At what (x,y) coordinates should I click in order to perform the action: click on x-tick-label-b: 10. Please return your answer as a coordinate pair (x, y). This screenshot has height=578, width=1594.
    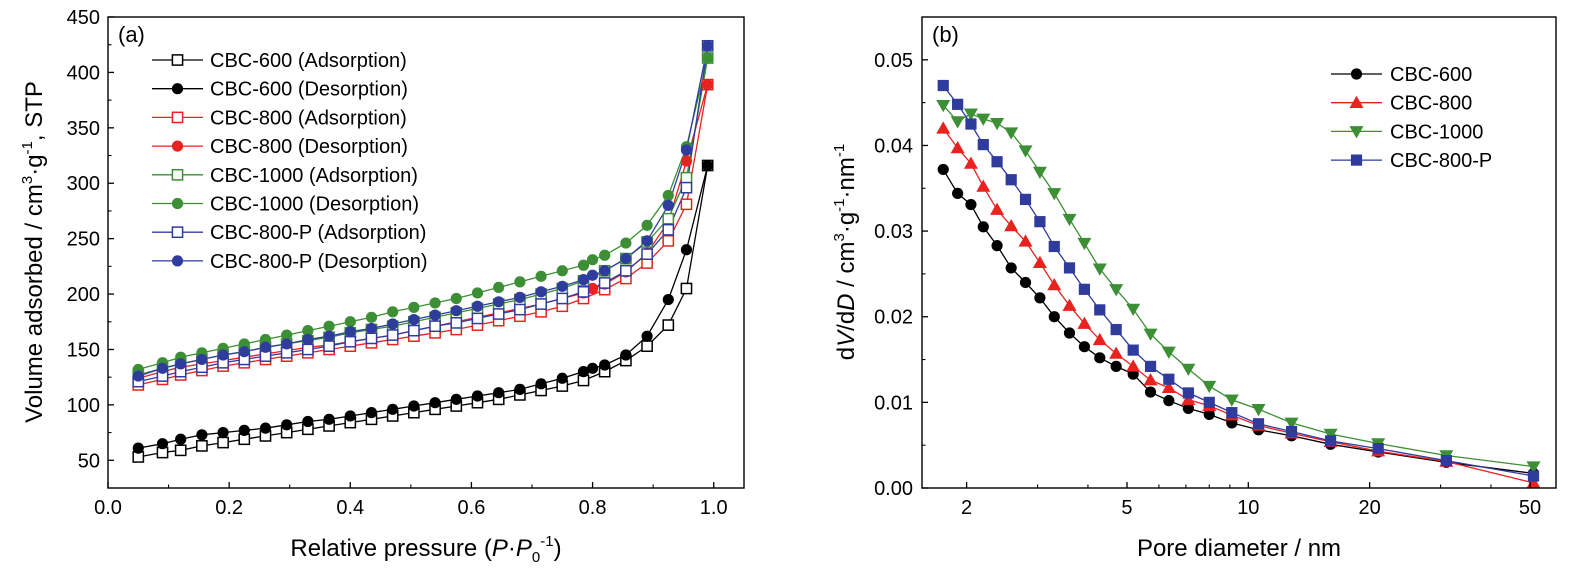
    Looking at the image, I should click on (1248, 508).